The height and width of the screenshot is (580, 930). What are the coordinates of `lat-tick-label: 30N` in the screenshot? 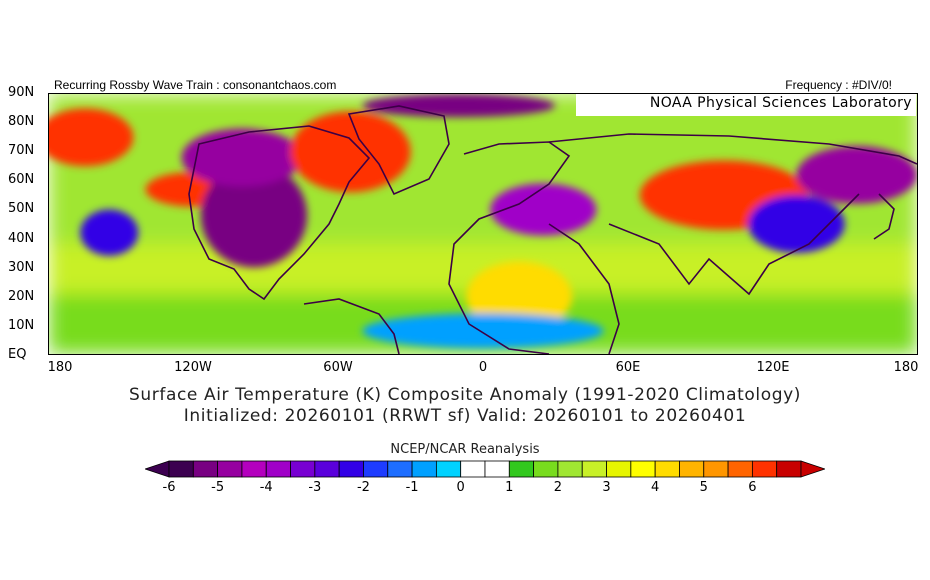 It's located at (21, 267).